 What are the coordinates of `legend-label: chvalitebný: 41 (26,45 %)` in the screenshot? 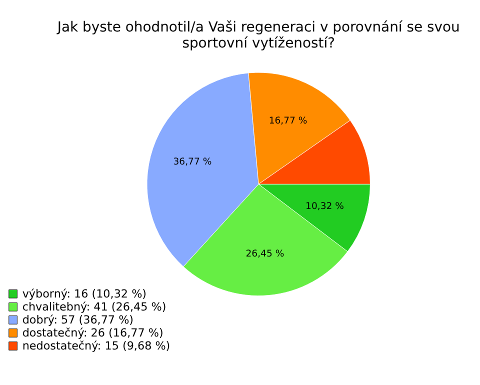 It's located at (94, 307).